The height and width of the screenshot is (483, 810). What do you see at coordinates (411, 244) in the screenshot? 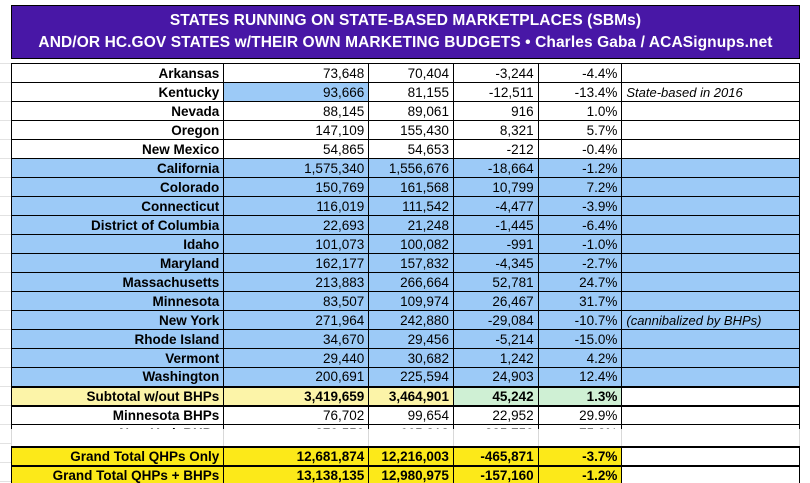
I see `cell-current-idaho: 100,082` at bounding box center [411, 244].